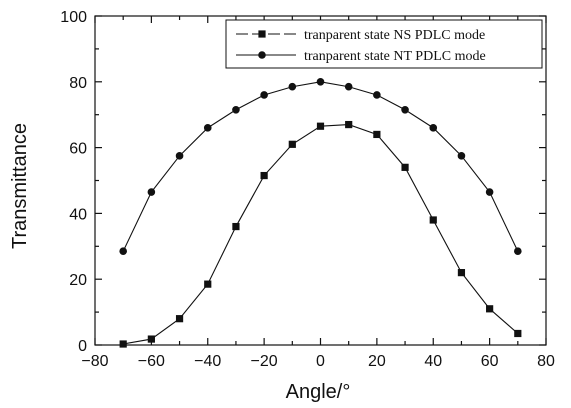 The width and height of the screenshot is (571, 408). What do you see at coordinates (78, 149) in the screenshot?
I see `y-tick-label: 60` at bounding box center [78, 149].